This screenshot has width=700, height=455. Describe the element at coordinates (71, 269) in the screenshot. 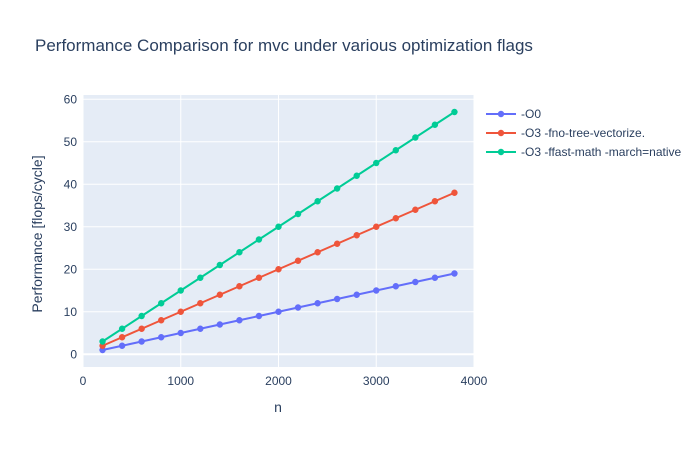

I see `y-tick-label: 20` at that location.